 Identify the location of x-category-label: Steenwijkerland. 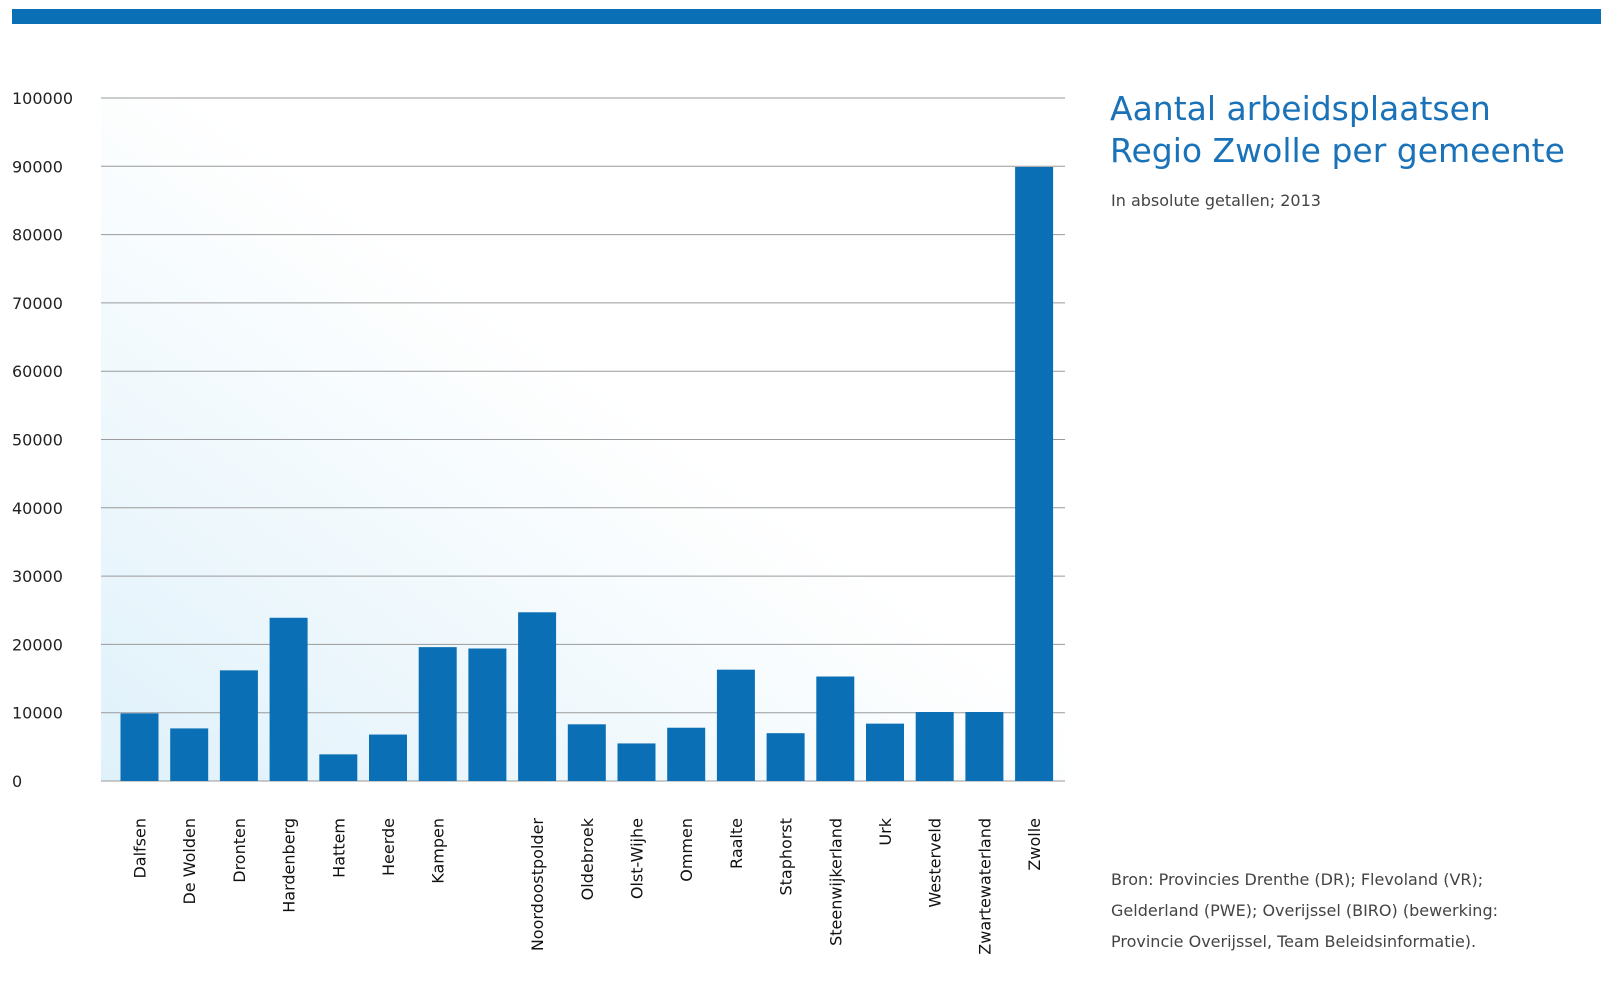
(835, 882).